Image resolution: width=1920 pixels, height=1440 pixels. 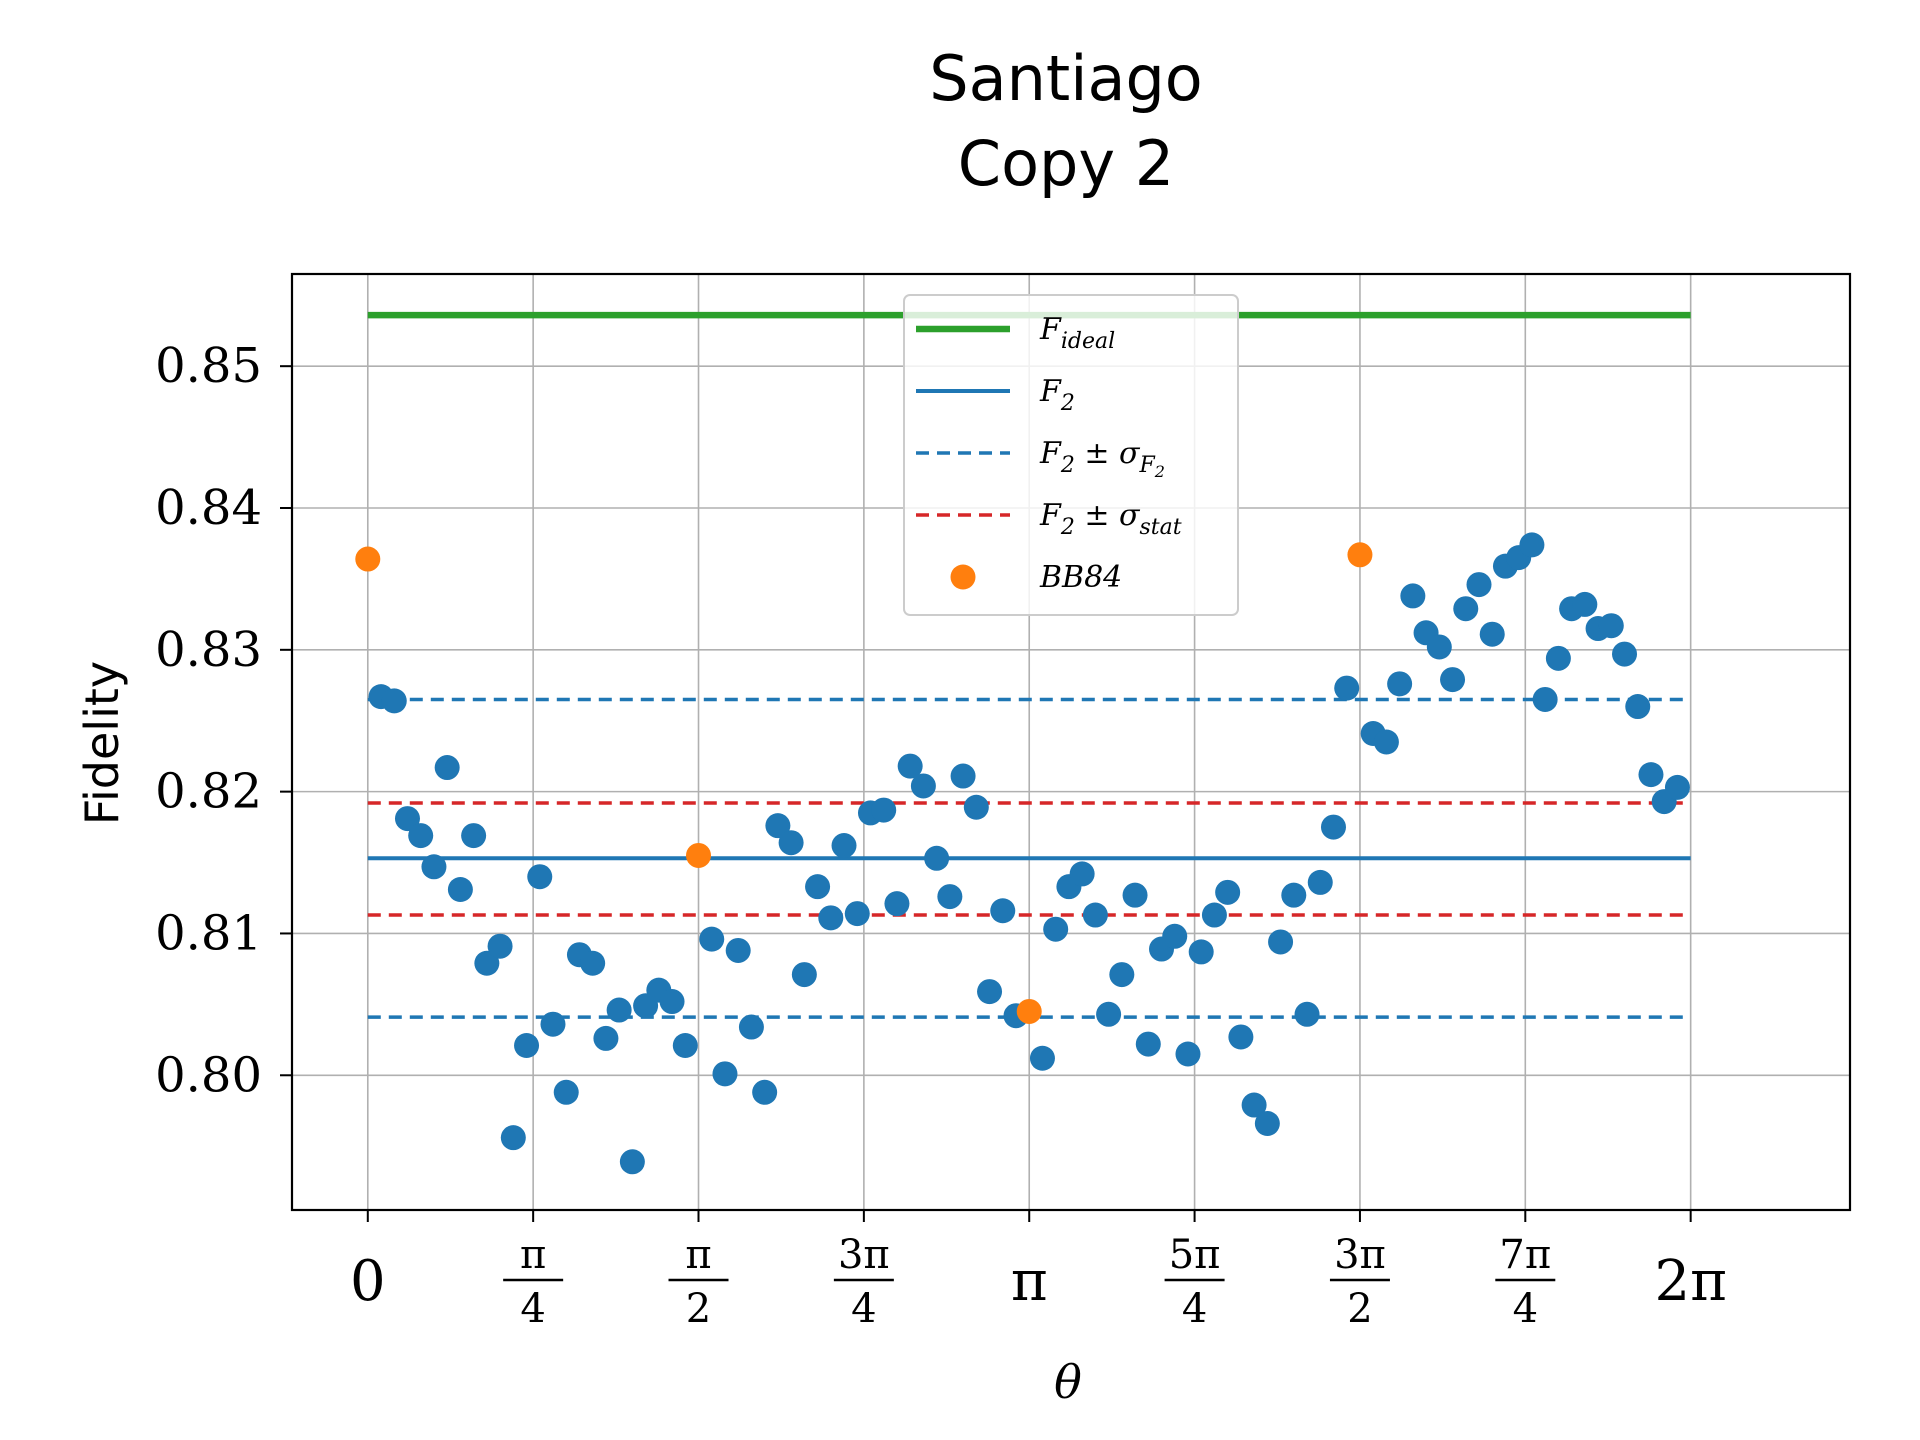 What do you see at coordinates (1077, 333) in the screenshot?
I see `legend-label-f-ideal: Fideal` at bounding box center [1077, 333].